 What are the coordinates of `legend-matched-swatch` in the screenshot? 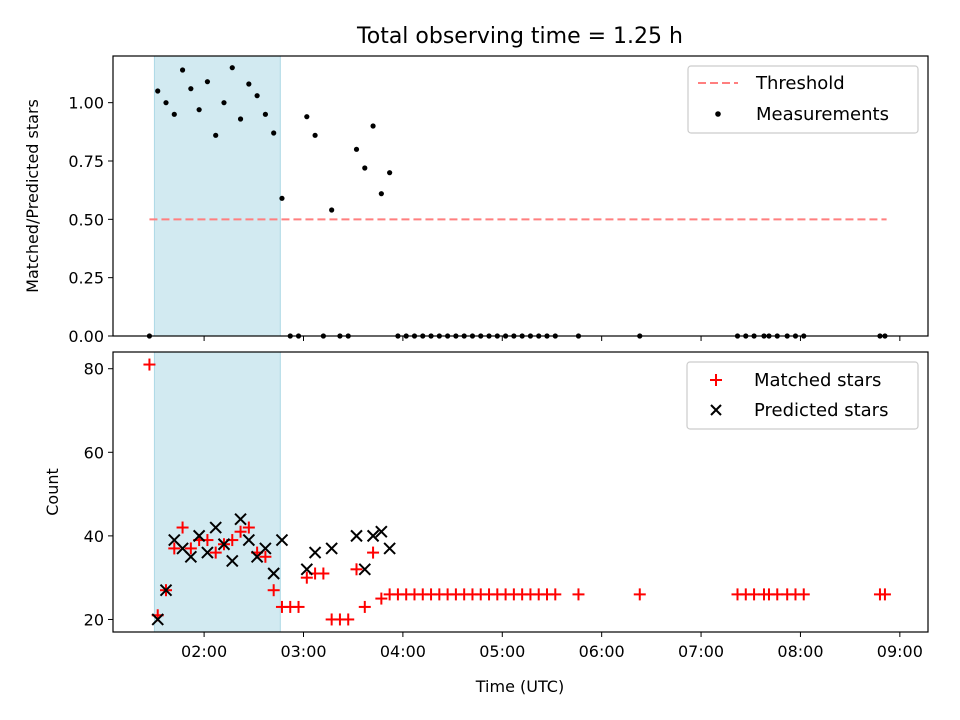 It's located at (716, 380).